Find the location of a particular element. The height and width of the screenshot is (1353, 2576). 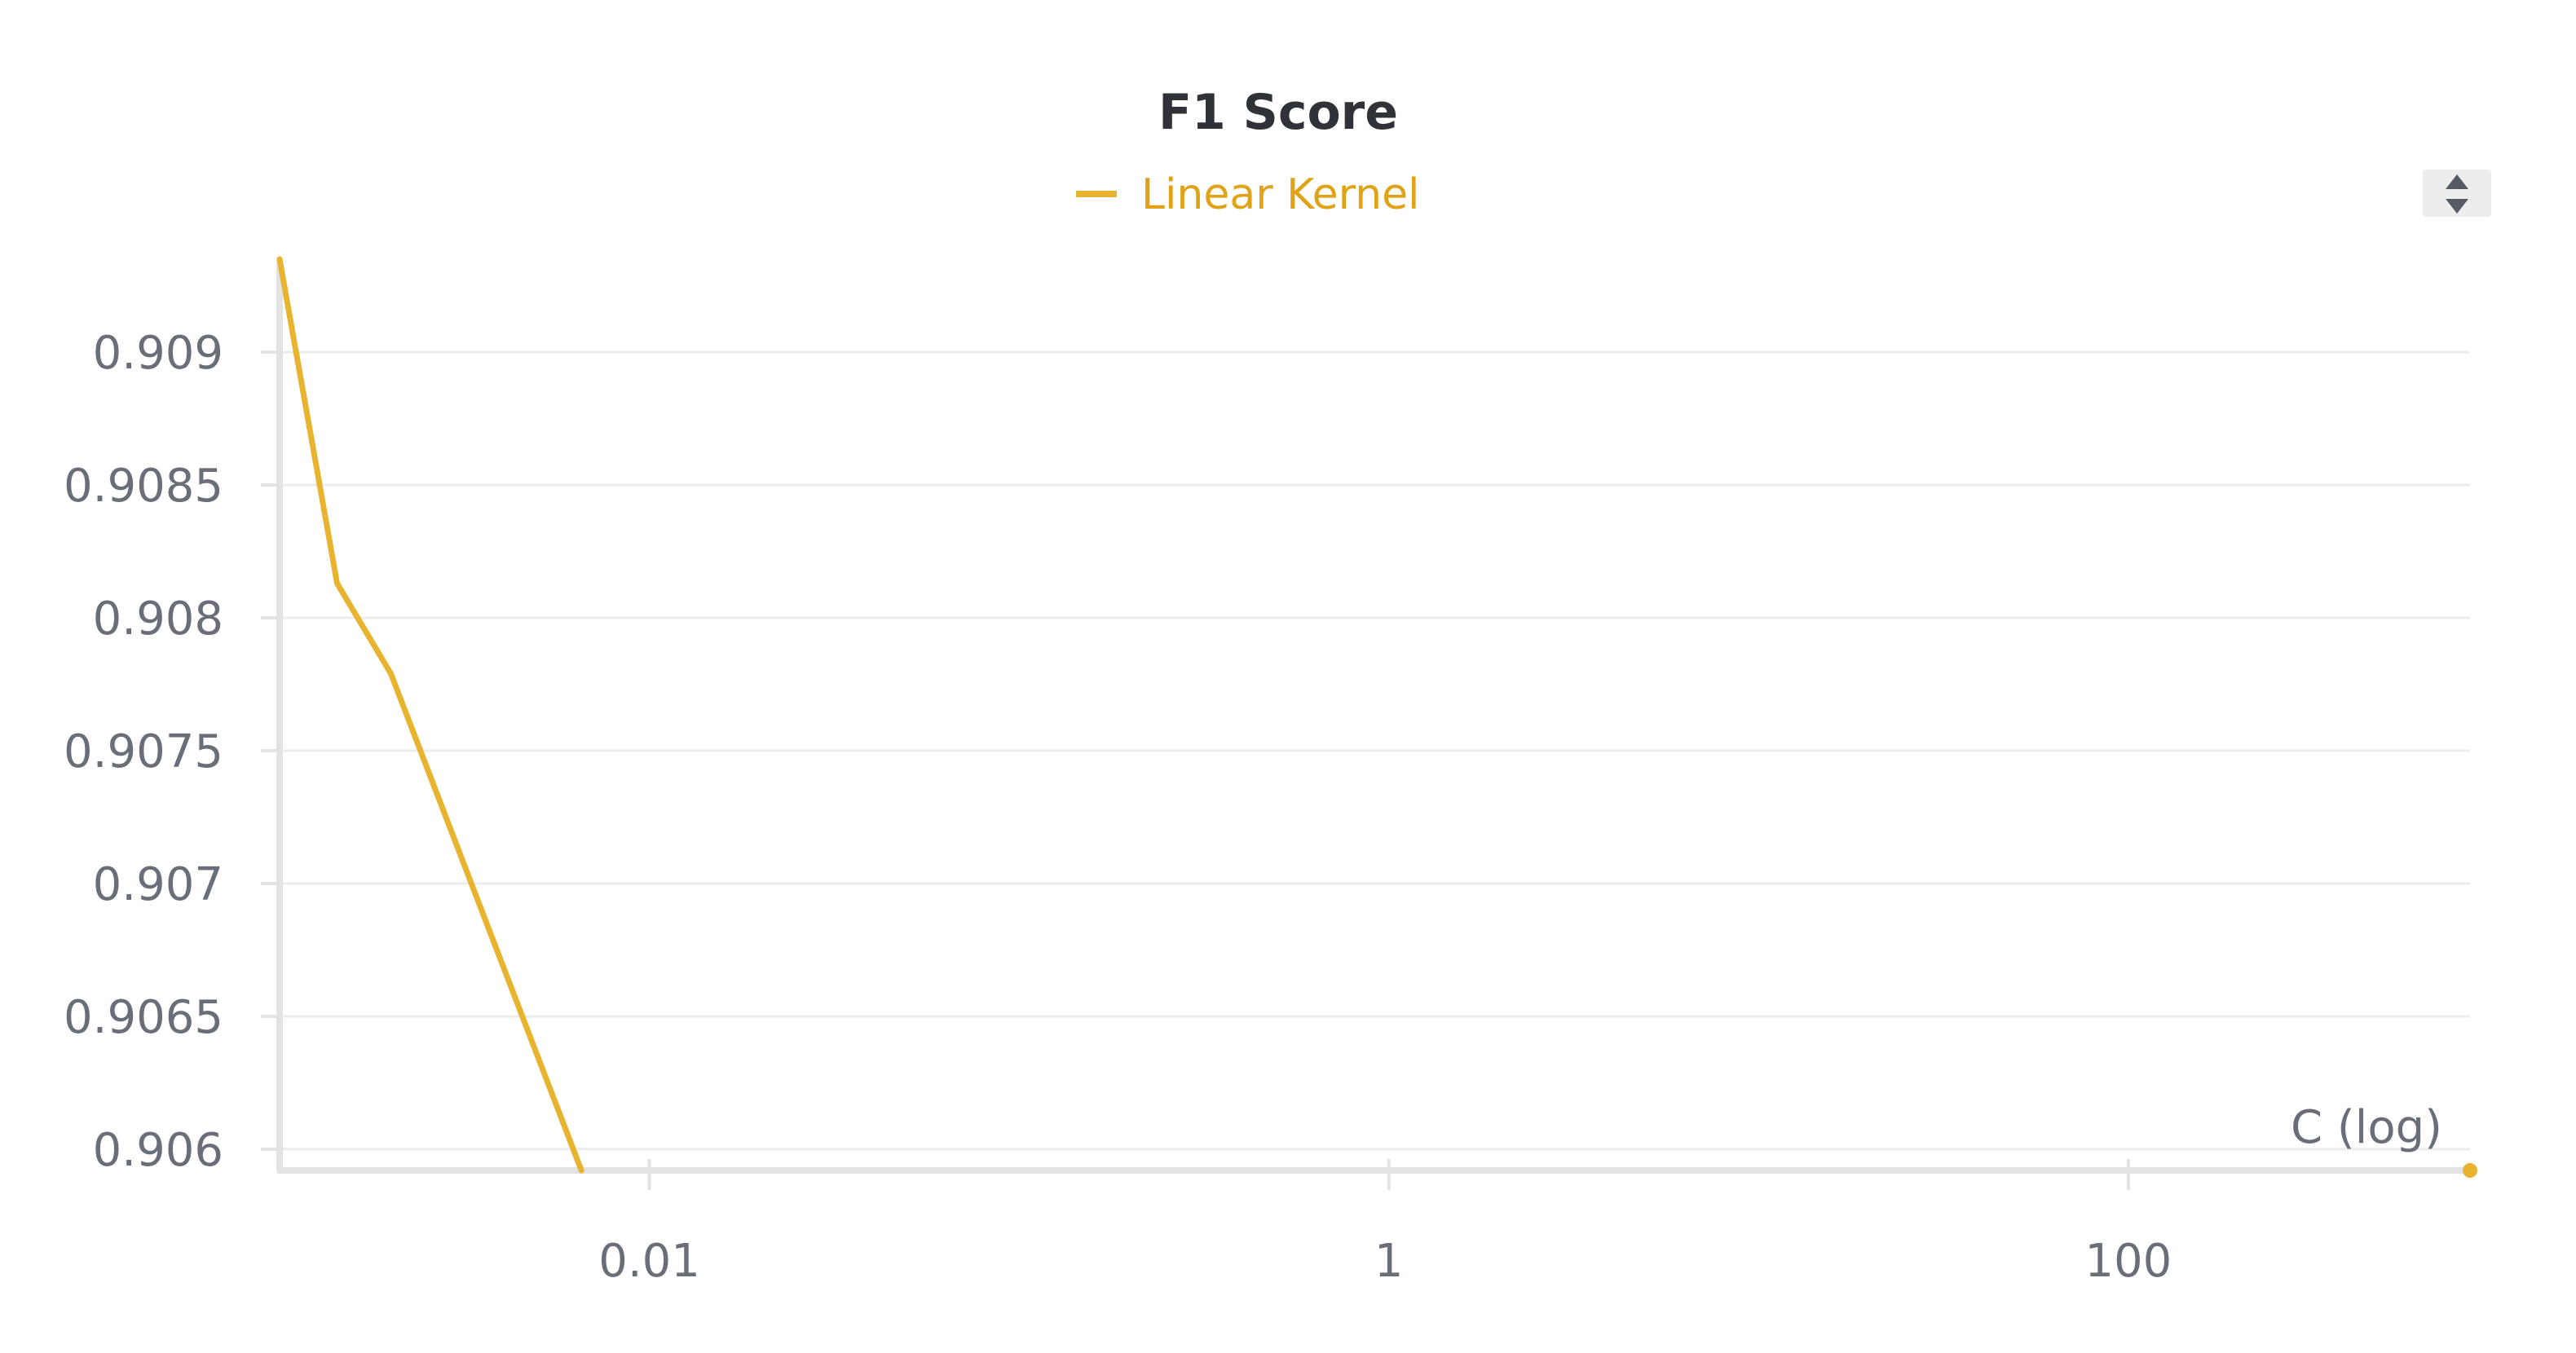

chart-title: F1 Score is located at coordinates (1278, 112).